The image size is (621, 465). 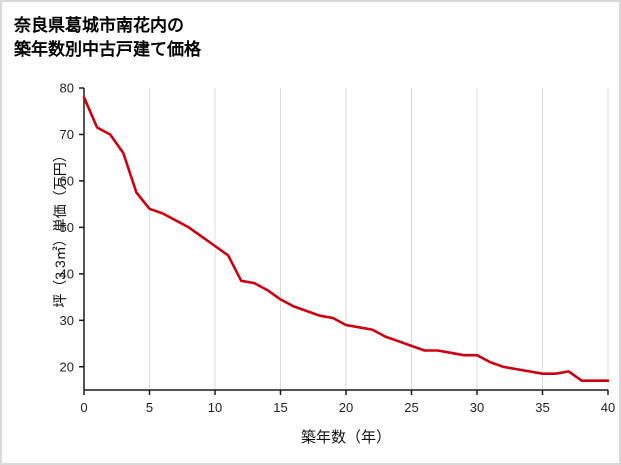 I want to click on y-tick-labels: 20 30 40 50 60 70 80, so click(x=67, y=228).